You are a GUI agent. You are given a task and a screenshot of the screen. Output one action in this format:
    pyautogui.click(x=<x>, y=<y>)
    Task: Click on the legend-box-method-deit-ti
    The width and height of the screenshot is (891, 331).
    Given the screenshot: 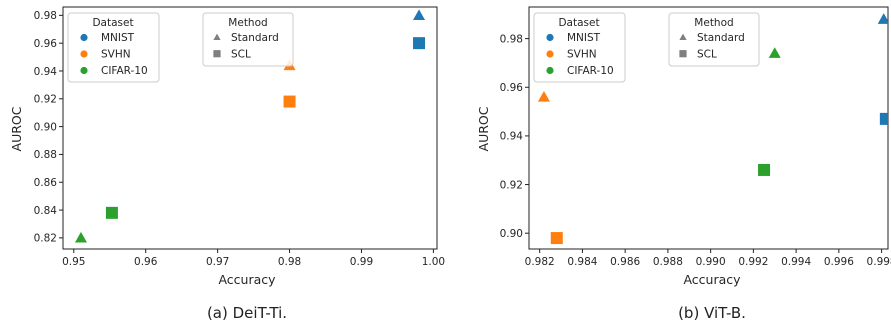 What is the action you would take?
    pyautogui.click(x=248, y=39)
    